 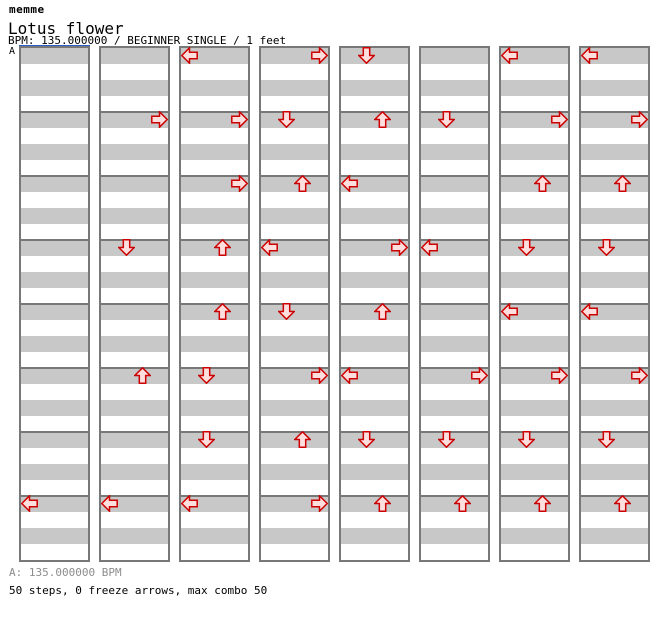 I want to click on chart-stats: 50 steps, 0 freeze arrows, max combo 50, so click(x=138, y=590).